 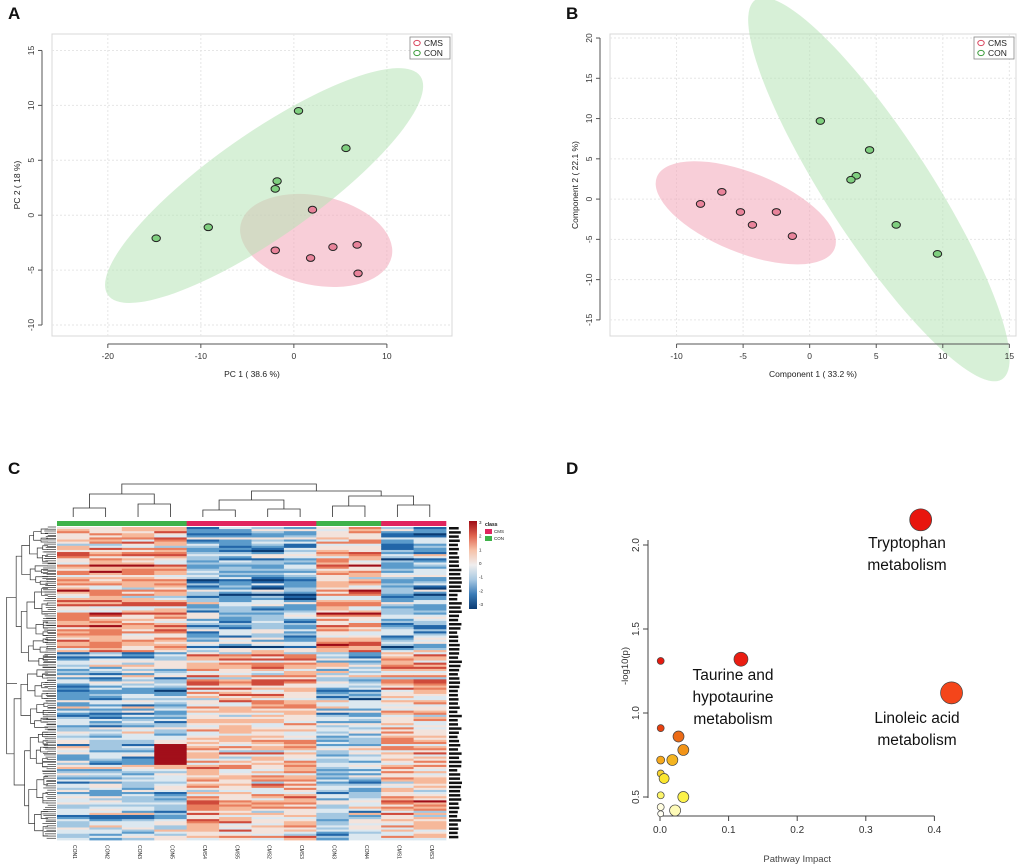 I want to click on y-tick-label: 1.0, so click(x=636, y=713).